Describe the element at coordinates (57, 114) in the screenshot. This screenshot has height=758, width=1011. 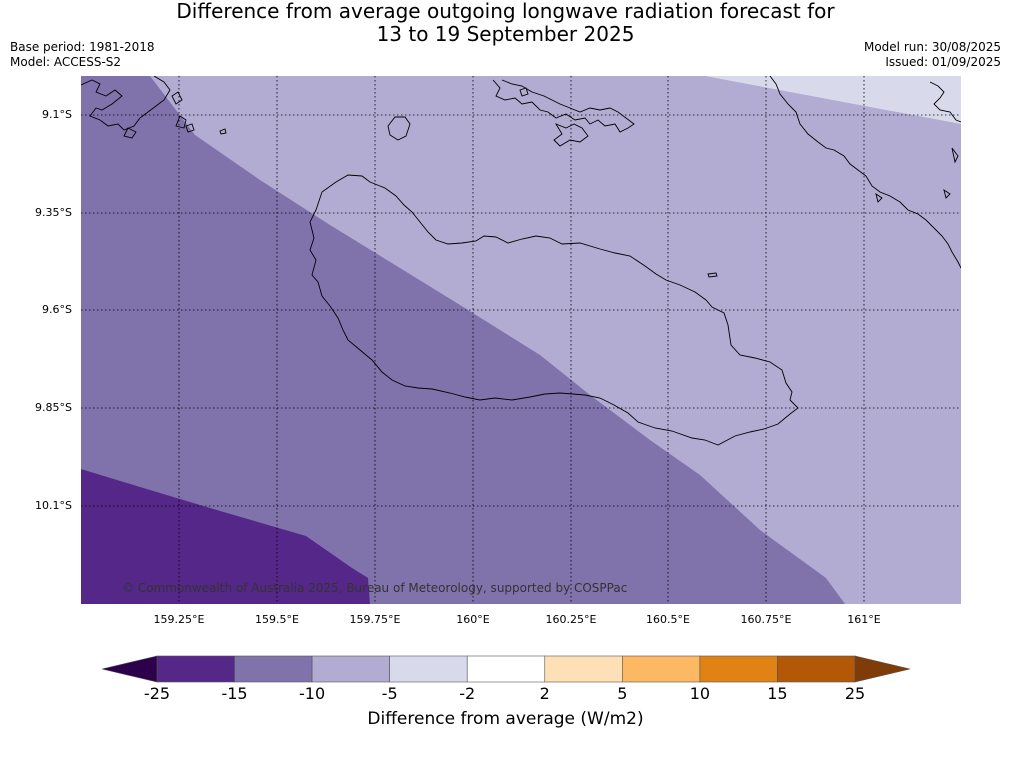
I see `lat-label-9-1: 9.1°S` at that location.